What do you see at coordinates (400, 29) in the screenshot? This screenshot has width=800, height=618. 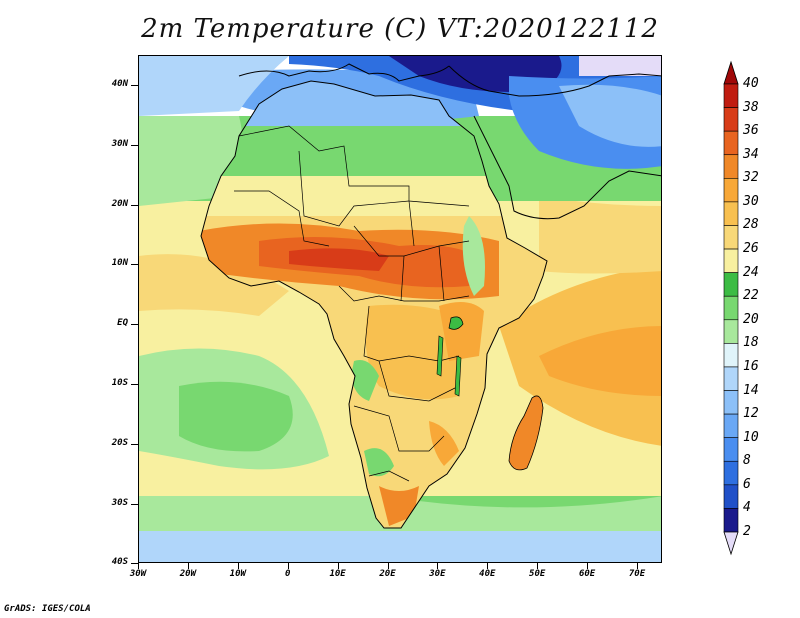 I see `map-title: 2m Temperature (C) VT:2020122112` at bounding box center [400, 29].